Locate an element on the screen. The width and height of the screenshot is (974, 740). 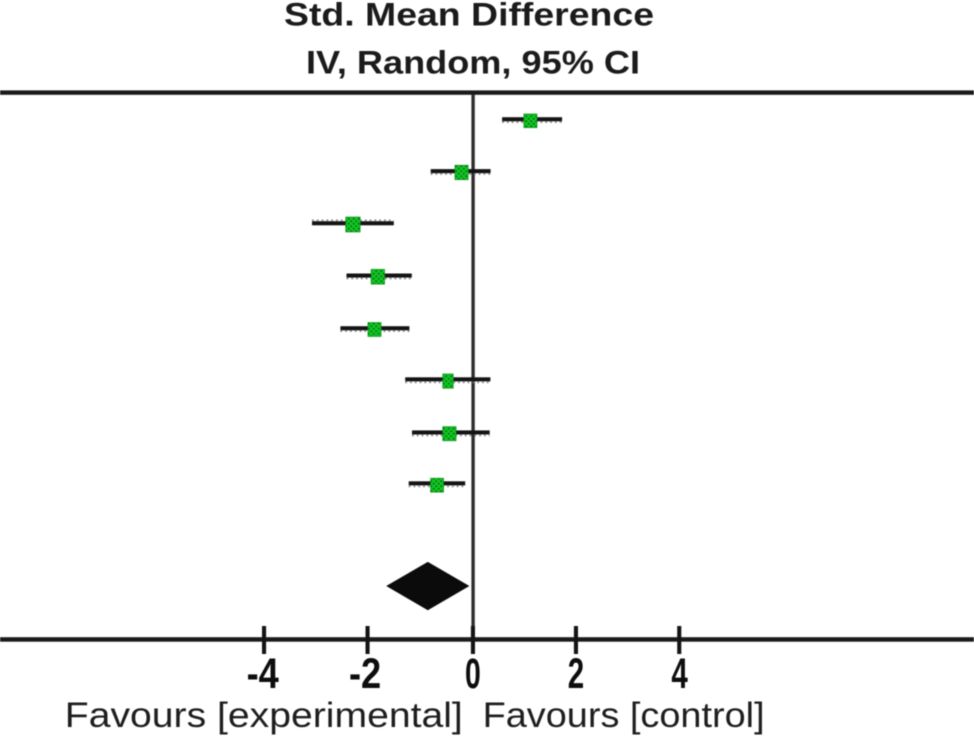
svg-text: 4 is located at coordinates (679, 674).